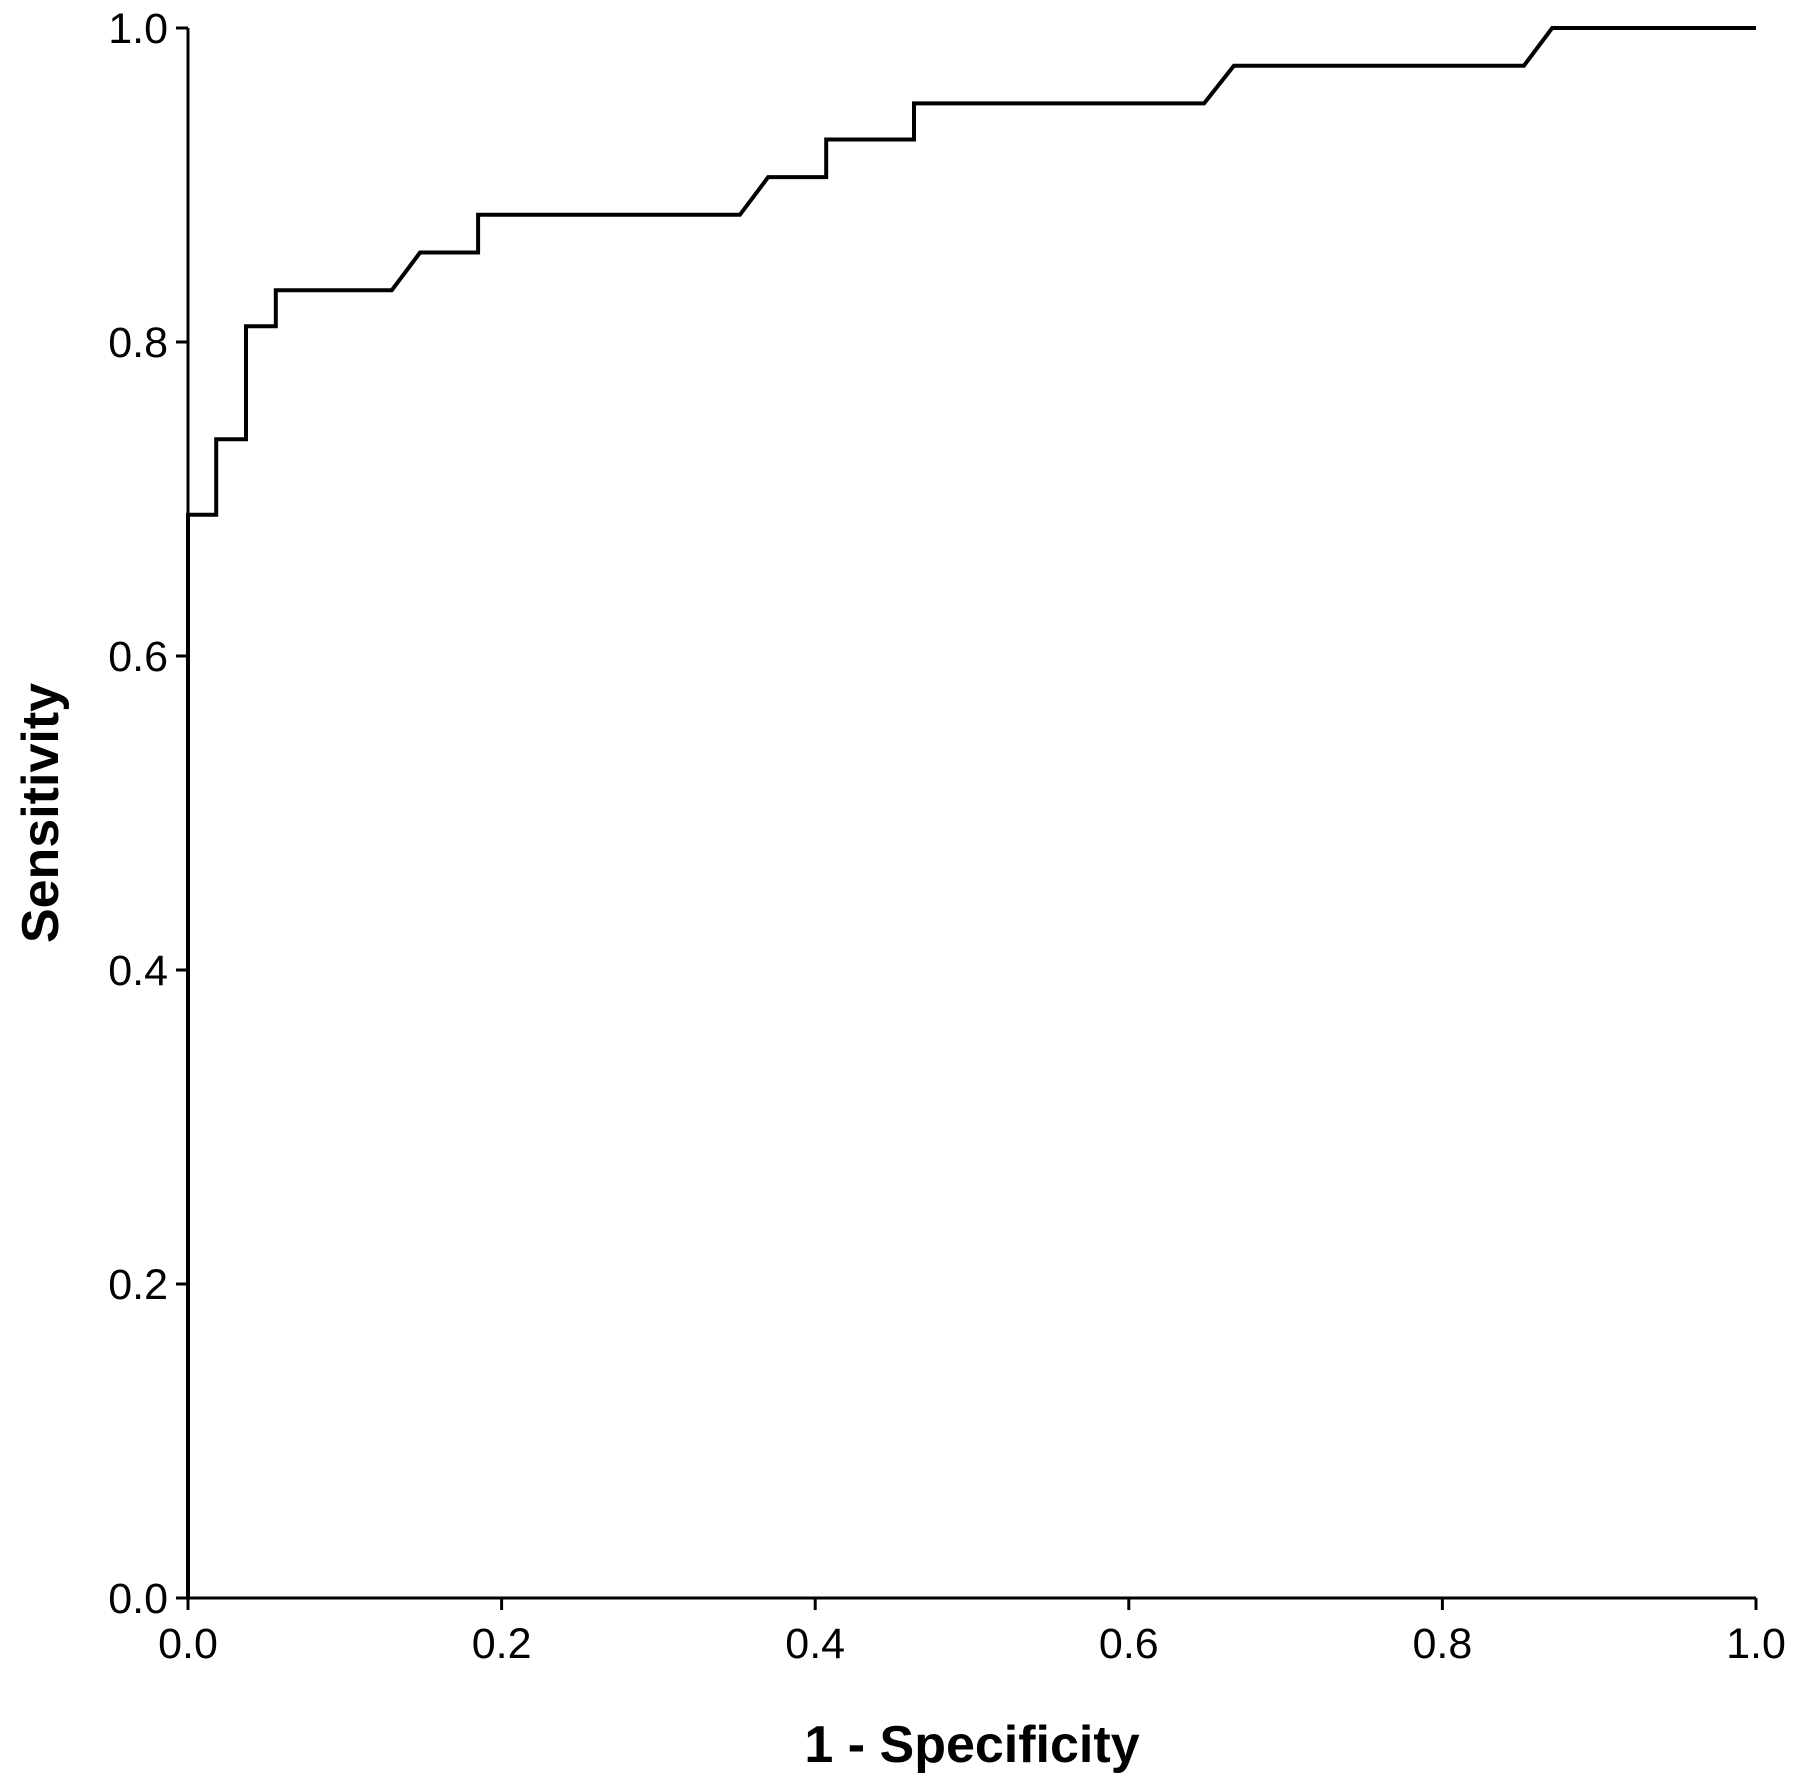 This screenshot has width=1800, height=1785. Describe the element at coordinates (138, 29) in the screenshot. I see `y-tick-label: 1.0` at that location.